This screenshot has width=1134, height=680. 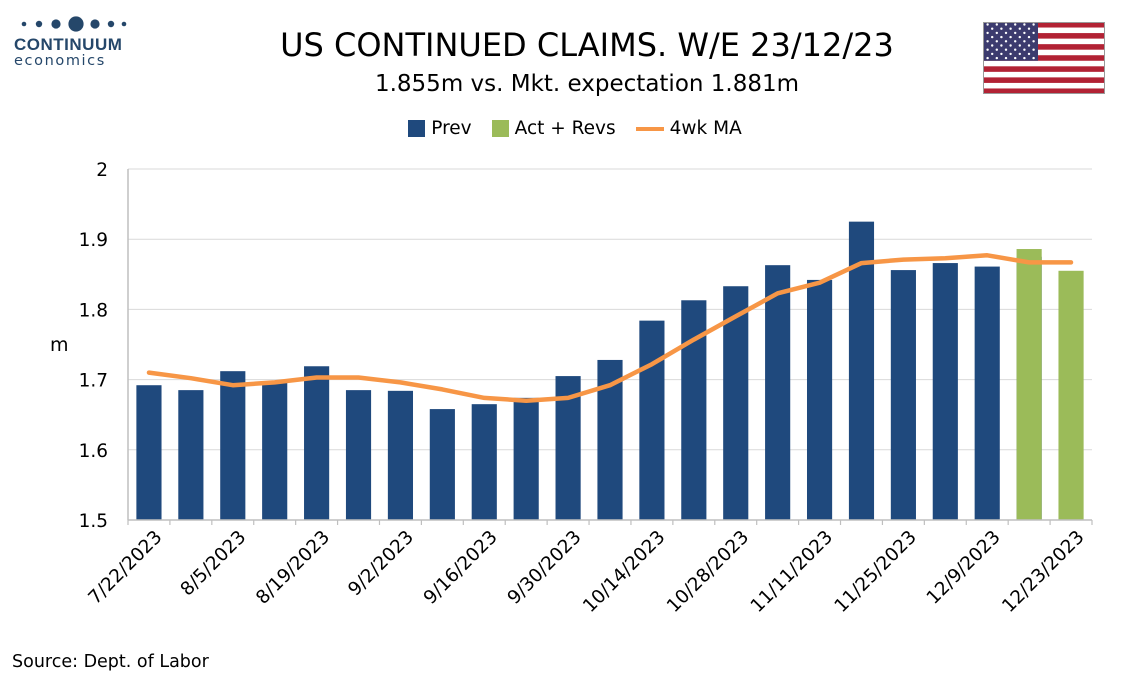 What do you see at coordinates (1043, 572) in the screenshot?
I see `x-tick-label: 12/23/2023` at bounding box center [1043, 572].